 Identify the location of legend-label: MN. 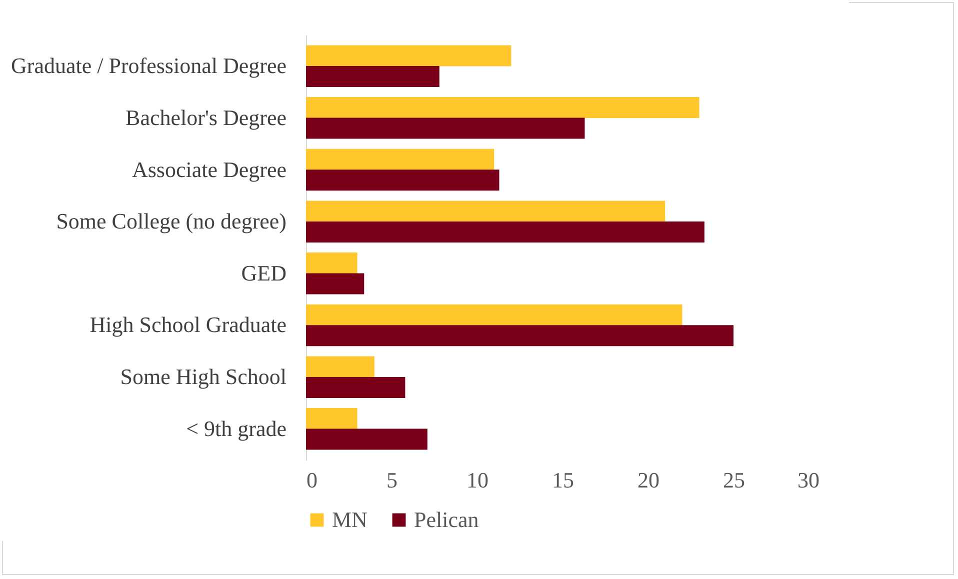
(350, 519).